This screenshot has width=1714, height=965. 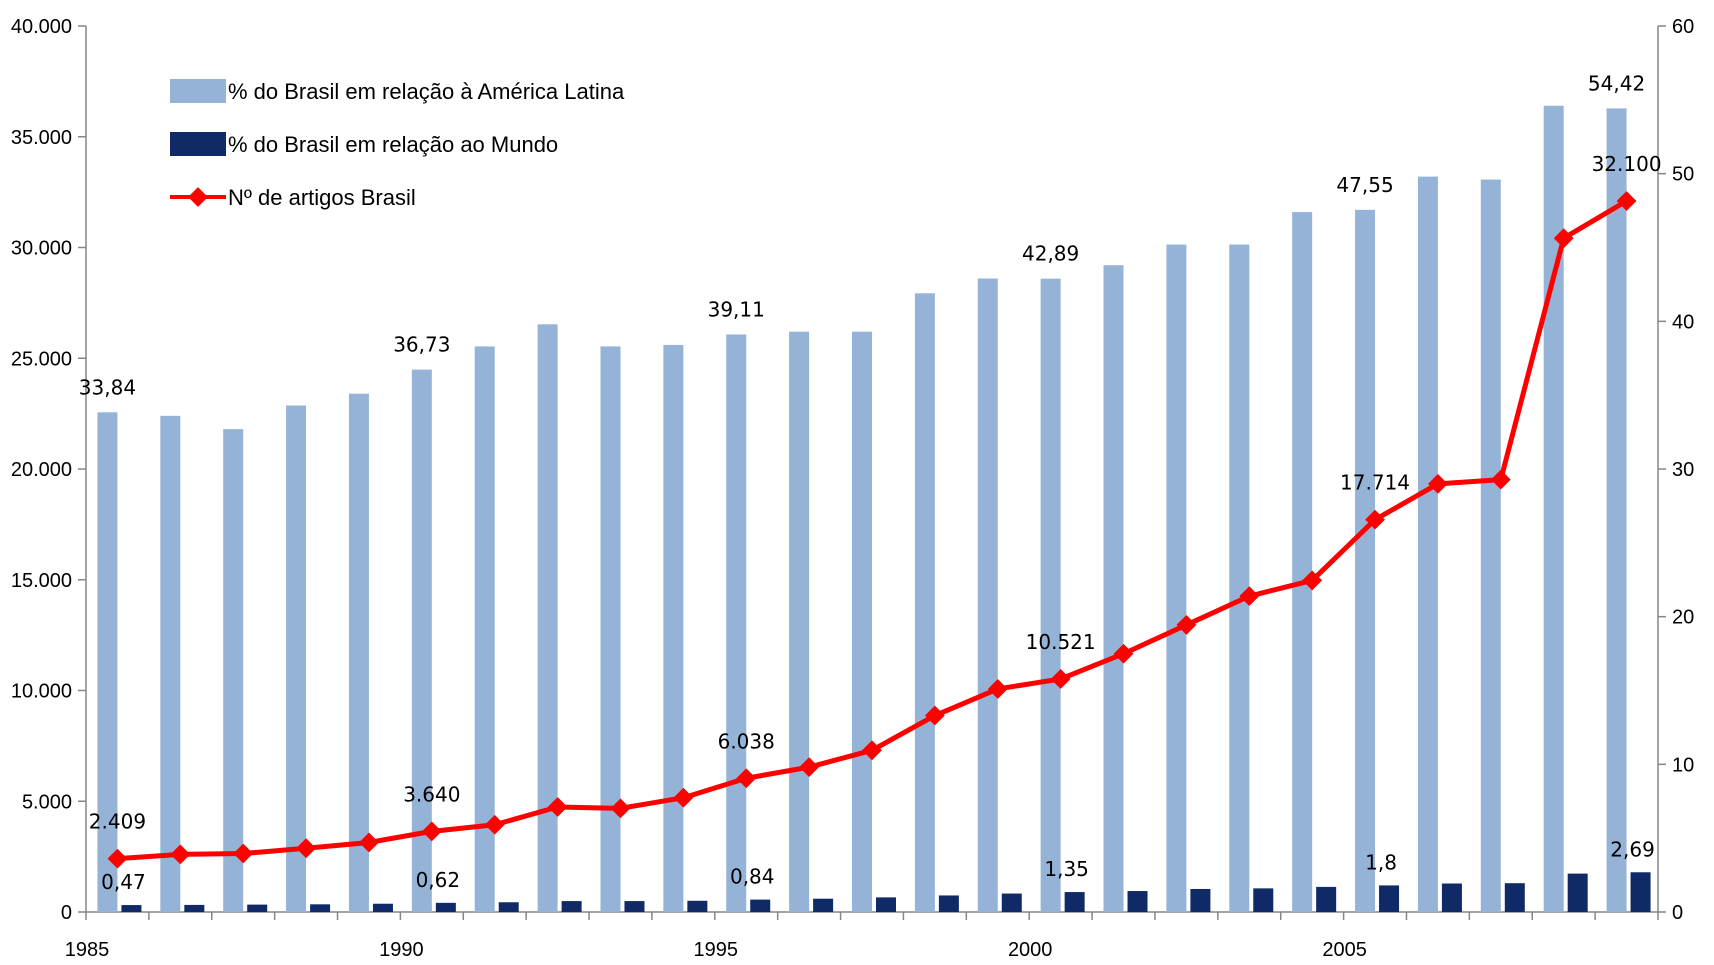 What do you see at coordinates (1677, 913) in the screenshot?
I see `y-right-tick-label: 0` at bounding box center [1677, 913].